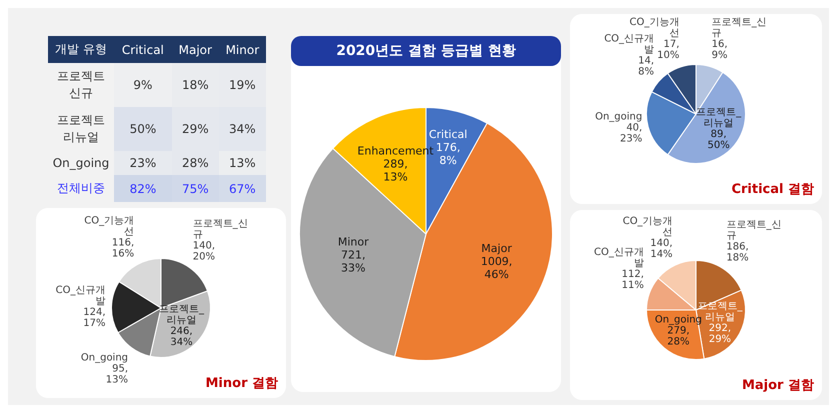  I want to click on y-tick-label: 전체비중, so click(81, 188).